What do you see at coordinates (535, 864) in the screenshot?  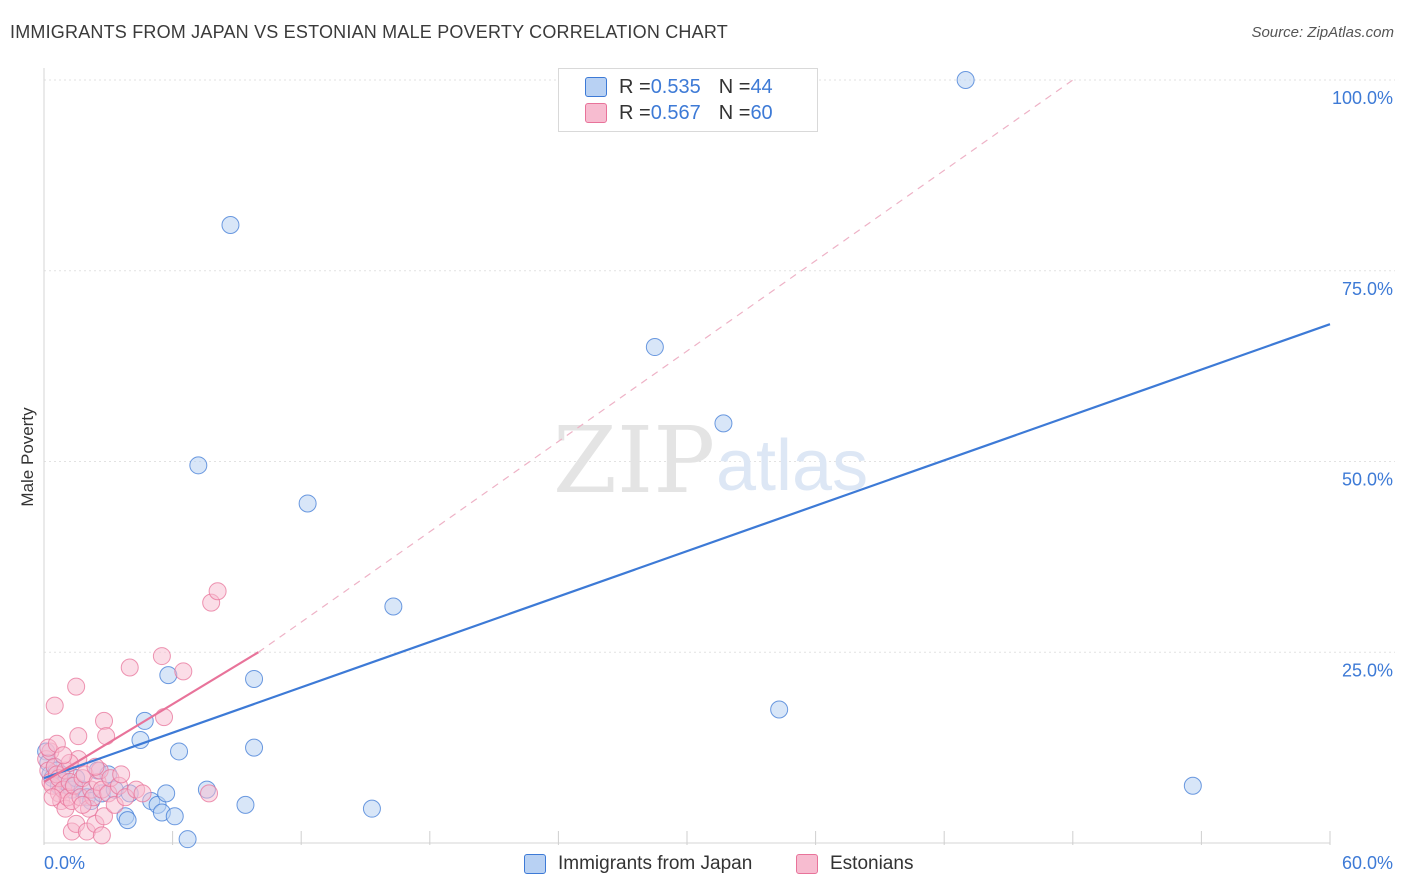 I see `bottom-legend-swatch-japan` at bounding box center [535, 864].